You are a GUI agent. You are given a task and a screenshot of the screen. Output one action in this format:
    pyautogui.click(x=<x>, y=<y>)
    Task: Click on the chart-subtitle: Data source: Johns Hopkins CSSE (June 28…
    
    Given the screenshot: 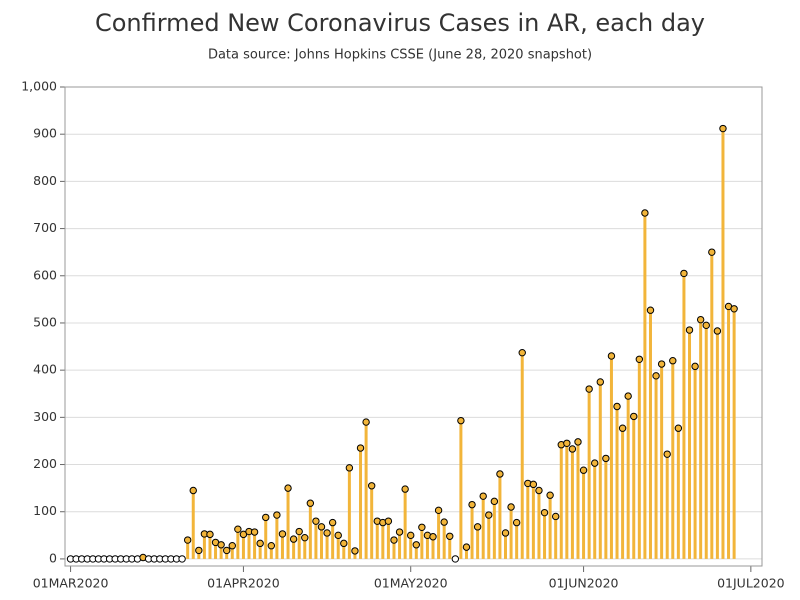 What is the action you would take?
    pyautogui.click(x=400, y=55)
    